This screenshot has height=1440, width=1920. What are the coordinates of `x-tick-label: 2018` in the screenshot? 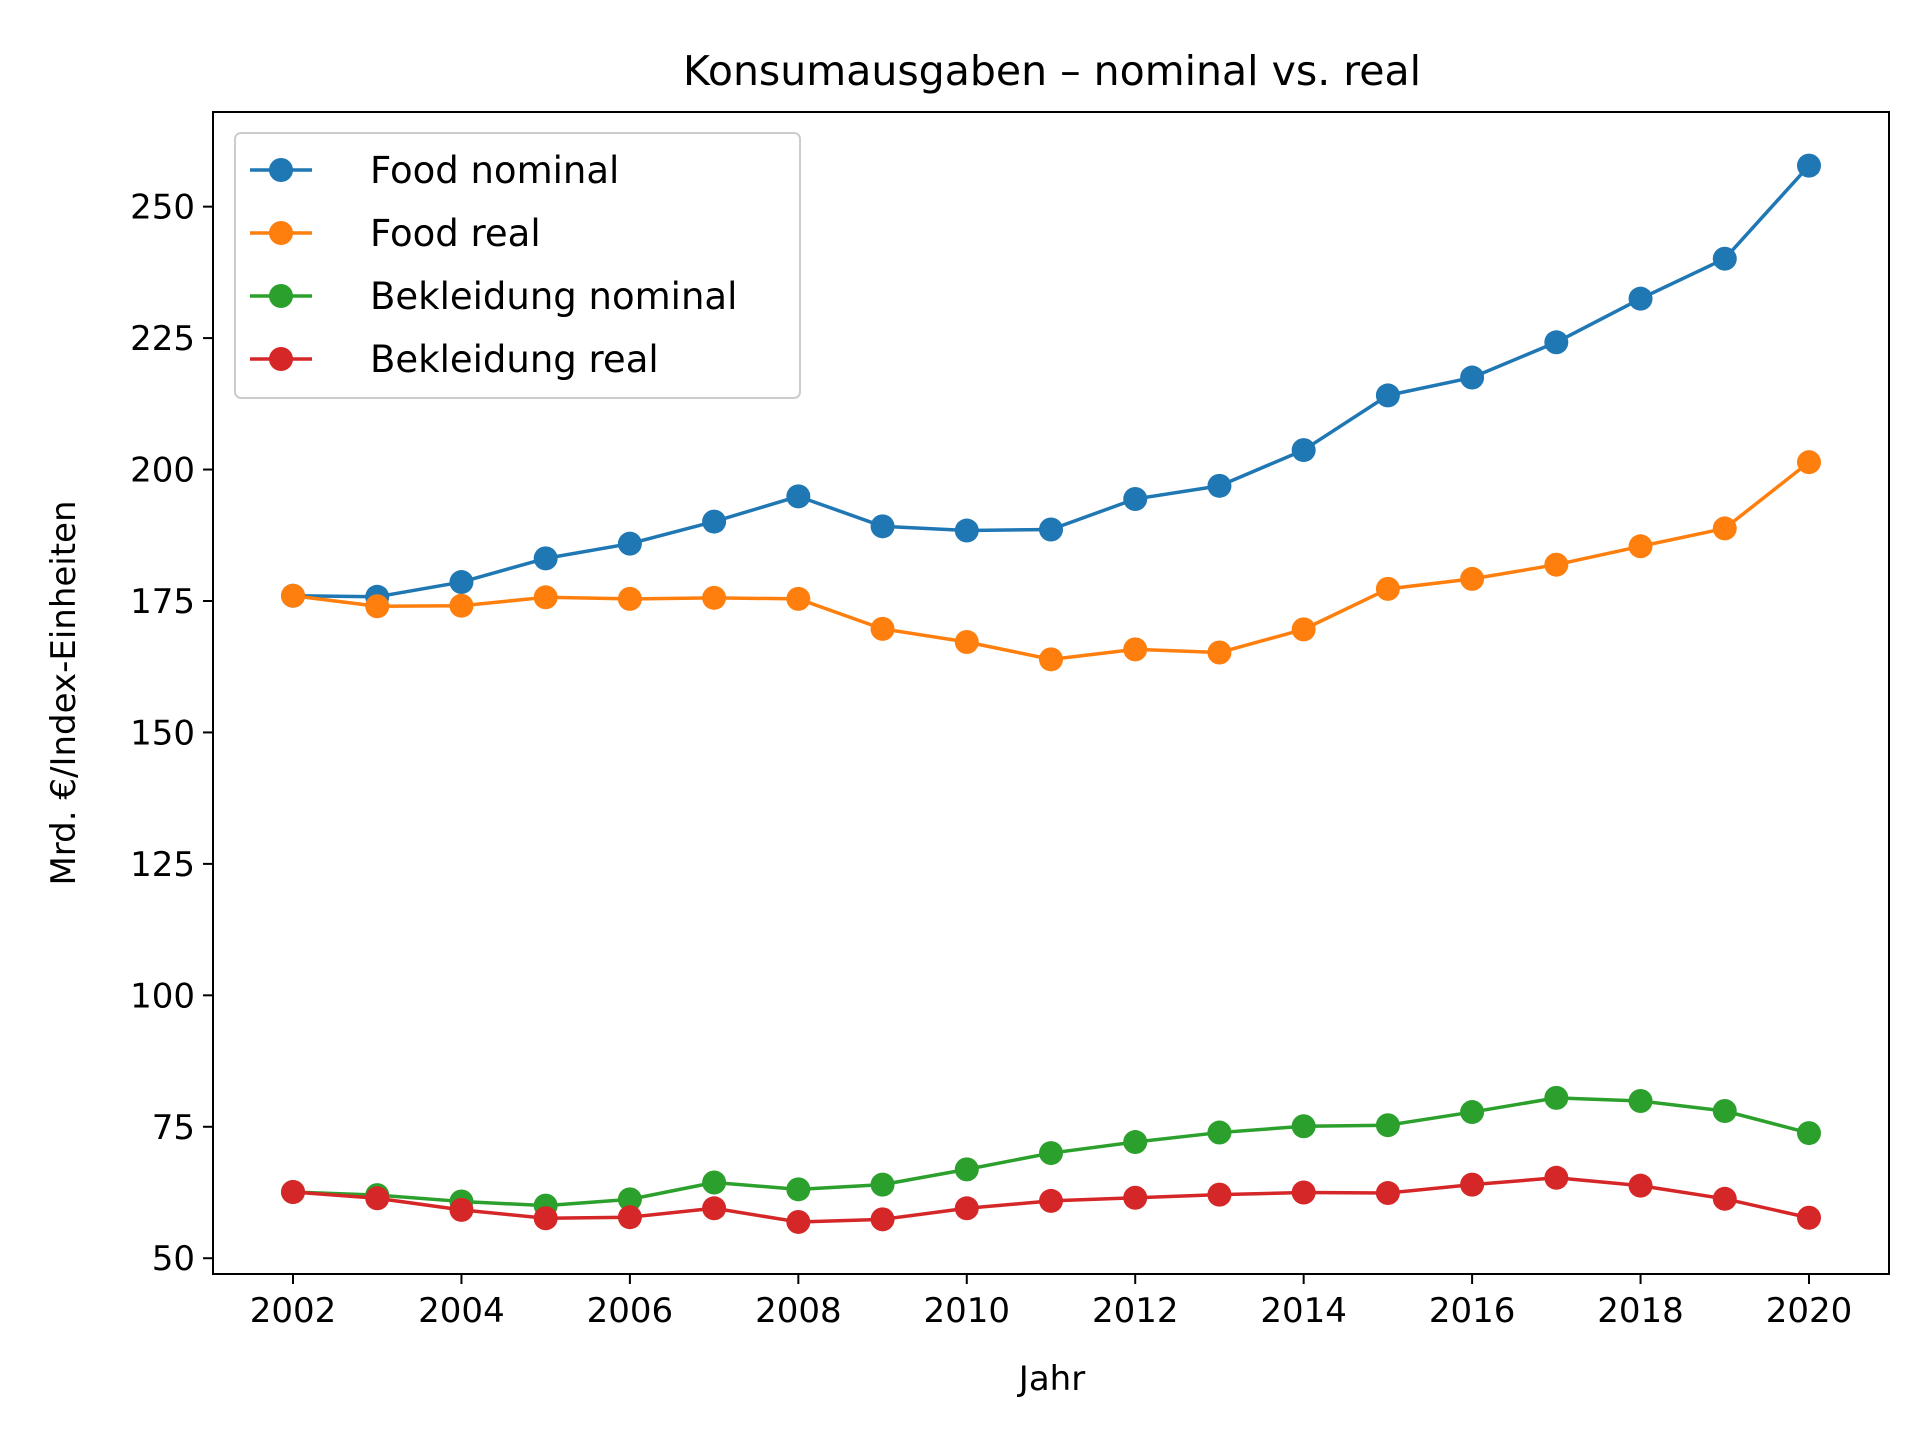 It's located at (1640, 1311).